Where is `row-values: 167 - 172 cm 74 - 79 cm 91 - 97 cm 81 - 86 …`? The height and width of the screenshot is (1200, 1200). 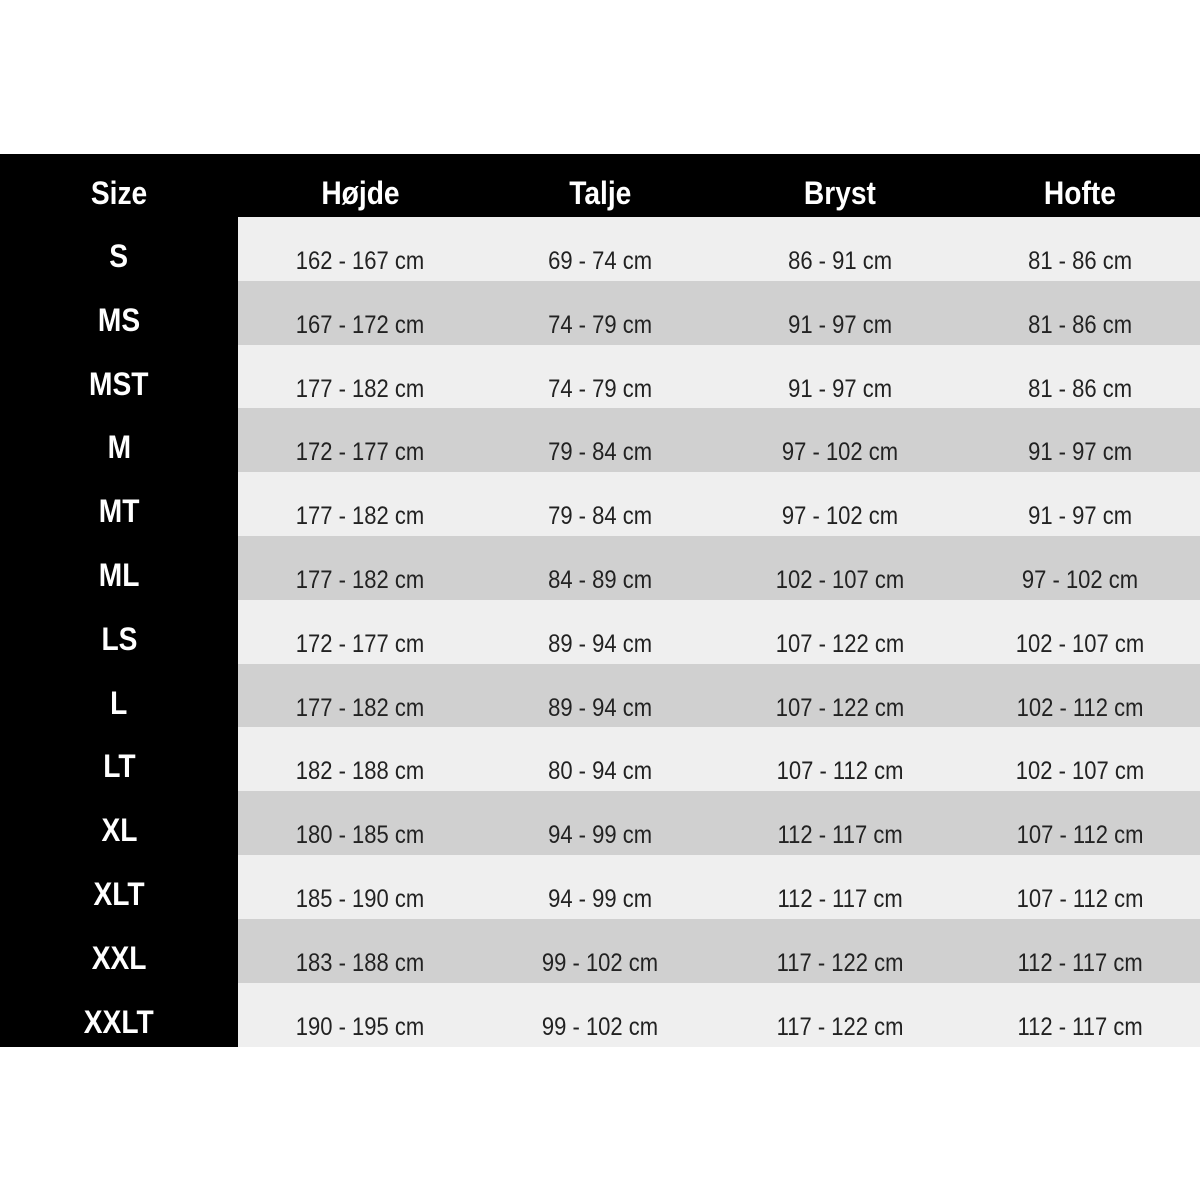
row-values: 167 - 172 cm 74 - 79 cm 91 - 97 cm 81 - 86 … is located at coordinates (719, 312).